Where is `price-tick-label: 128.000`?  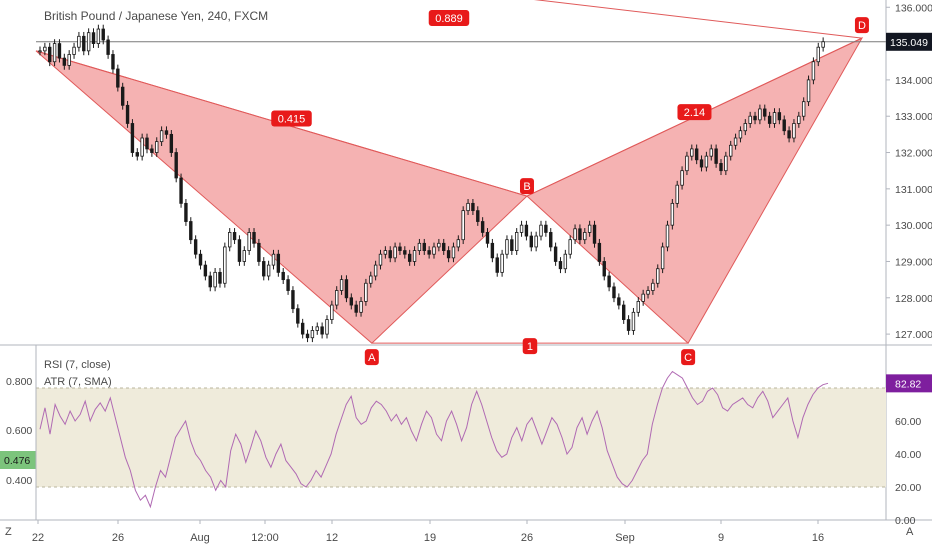
price-tick-label: 128.000 is located at coordinates (913, 299).